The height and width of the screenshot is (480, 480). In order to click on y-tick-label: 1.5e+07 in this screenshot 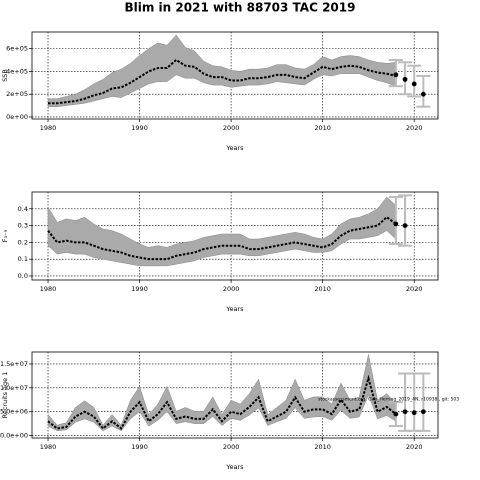, I will do `click(14, 364)`.